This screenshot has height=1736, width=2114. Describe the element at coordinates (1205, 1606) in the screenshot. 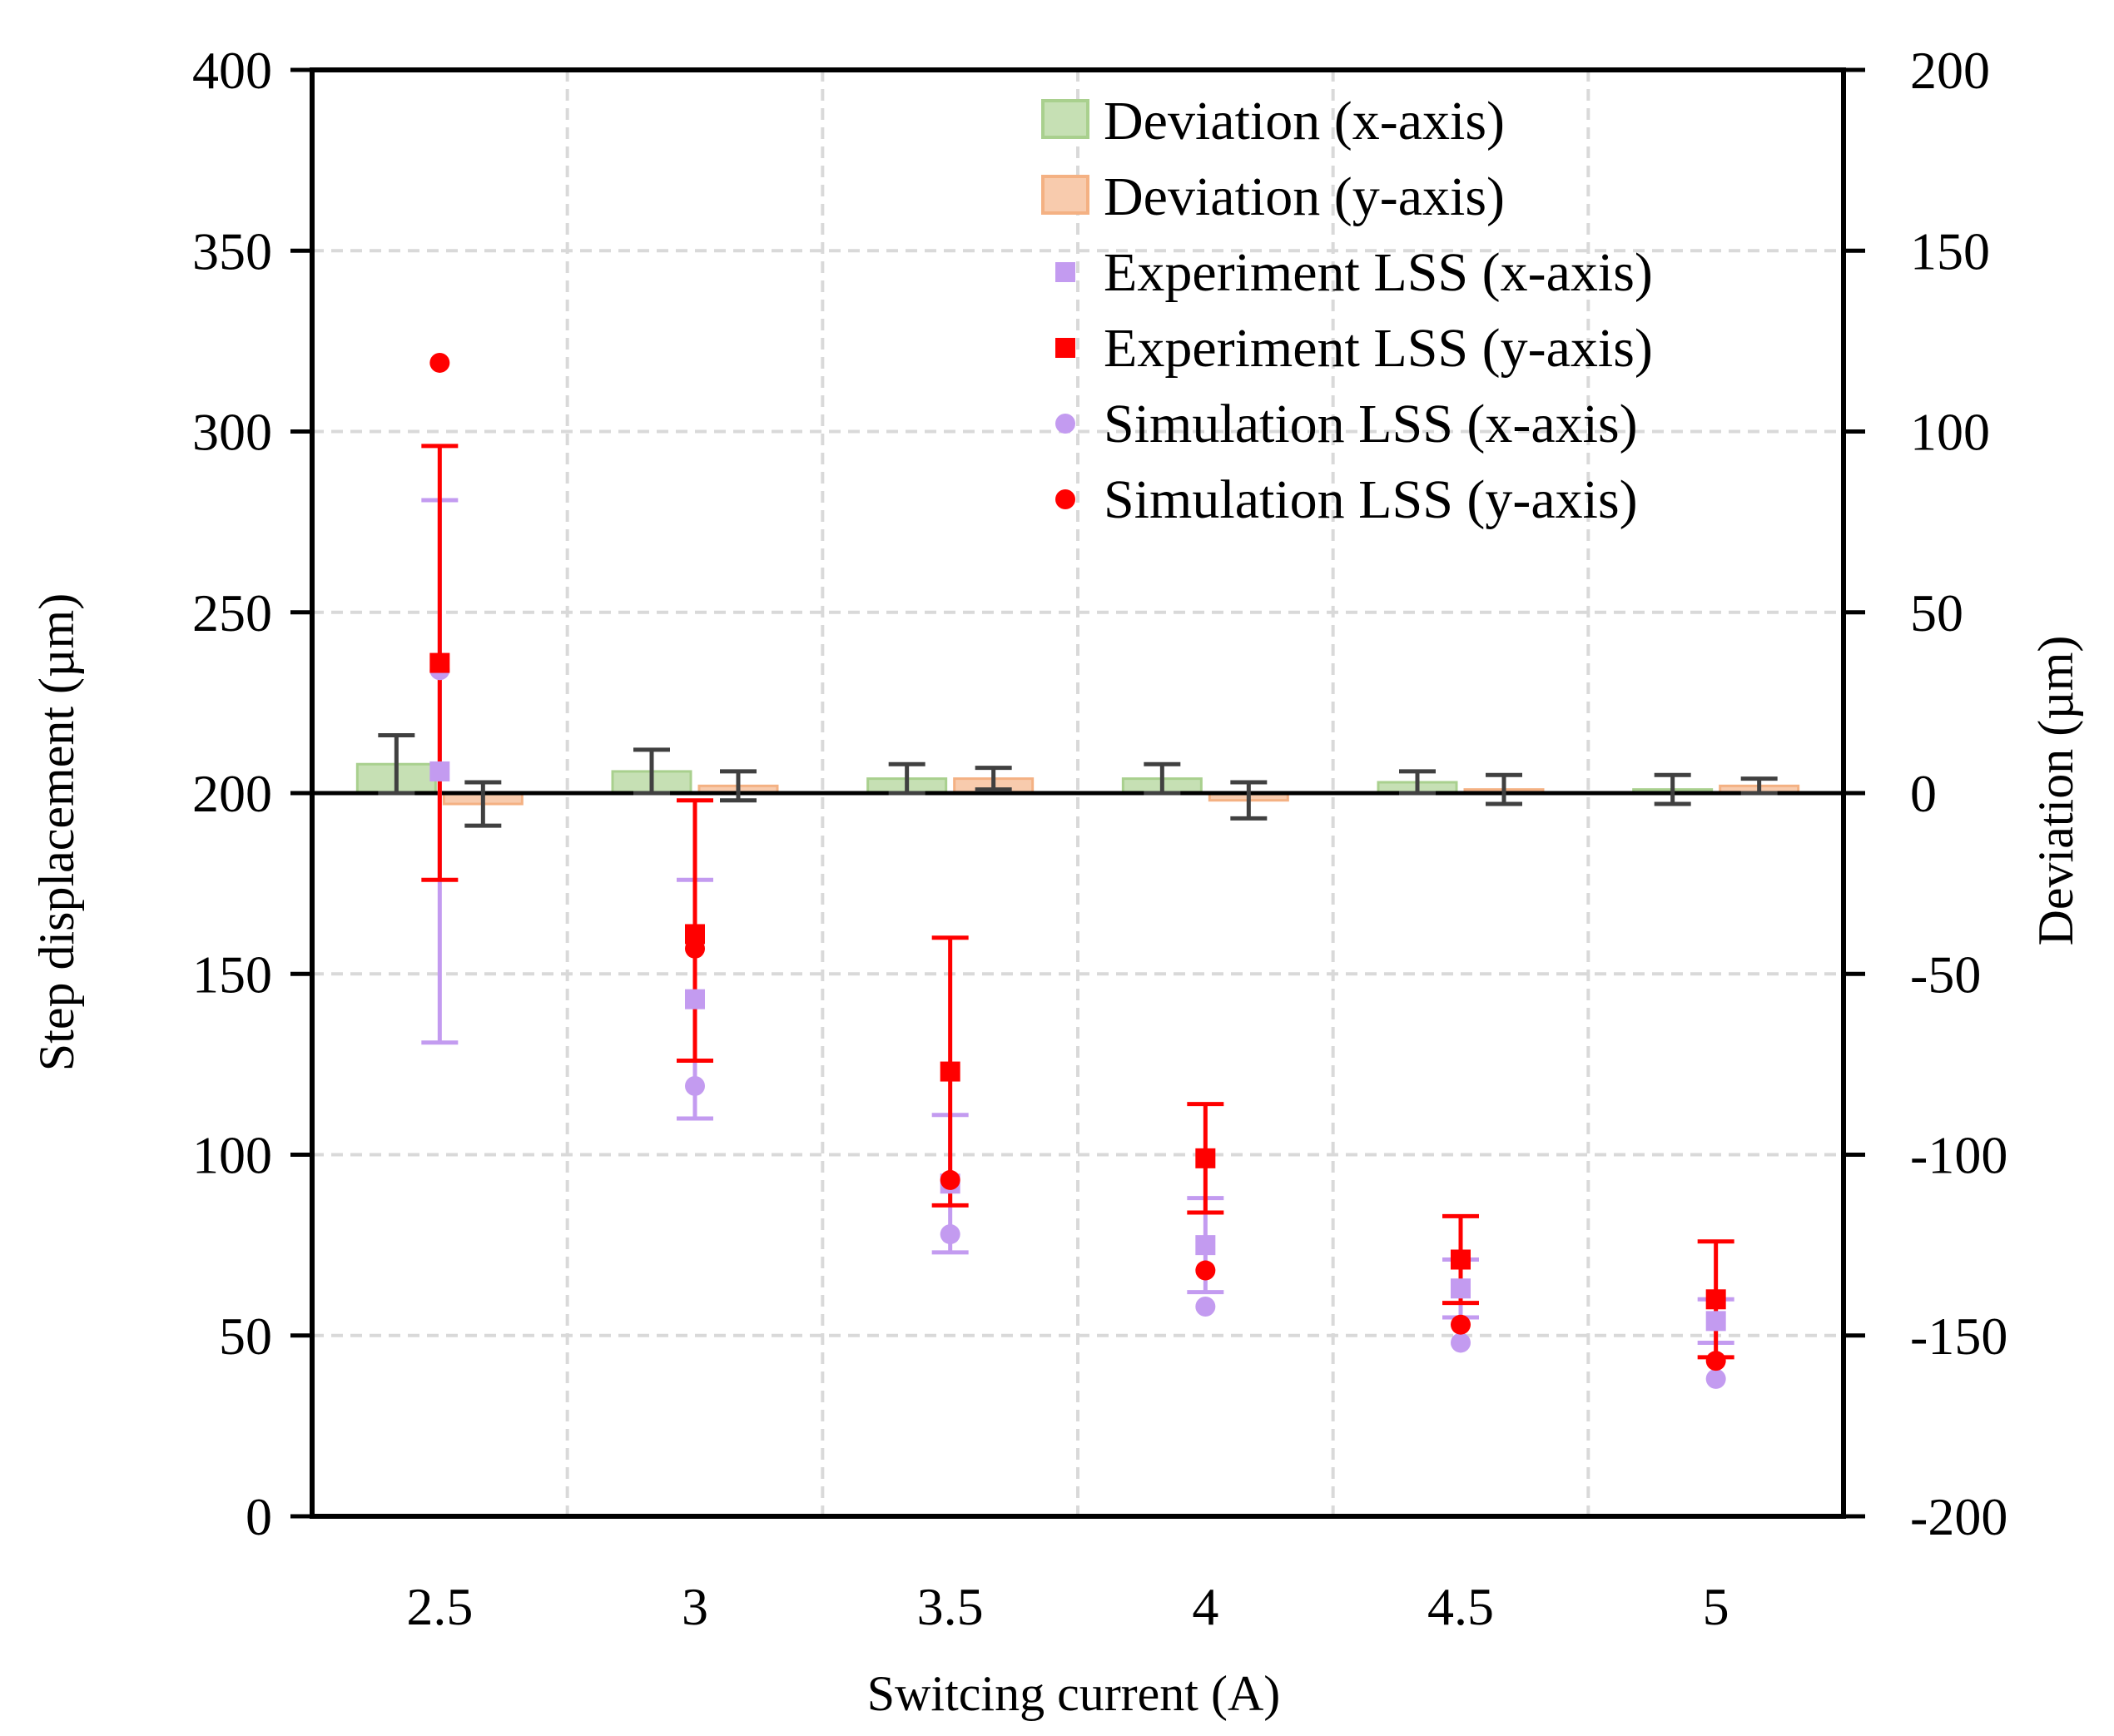

I see `x-tick-label: 4` at that location.